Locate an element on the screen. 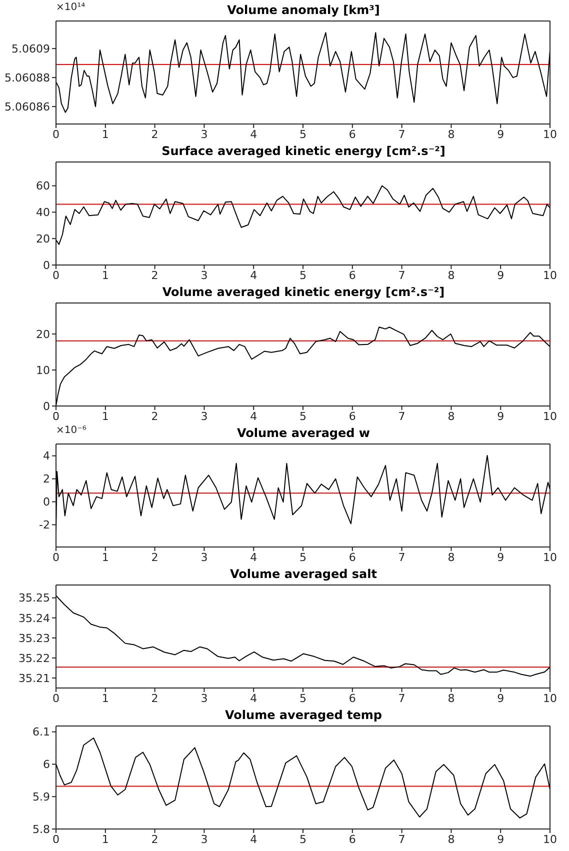 The height and width of the screenshot is (851, 569). y-tick-label: 5.06086 is located at coordinates (27, 107).